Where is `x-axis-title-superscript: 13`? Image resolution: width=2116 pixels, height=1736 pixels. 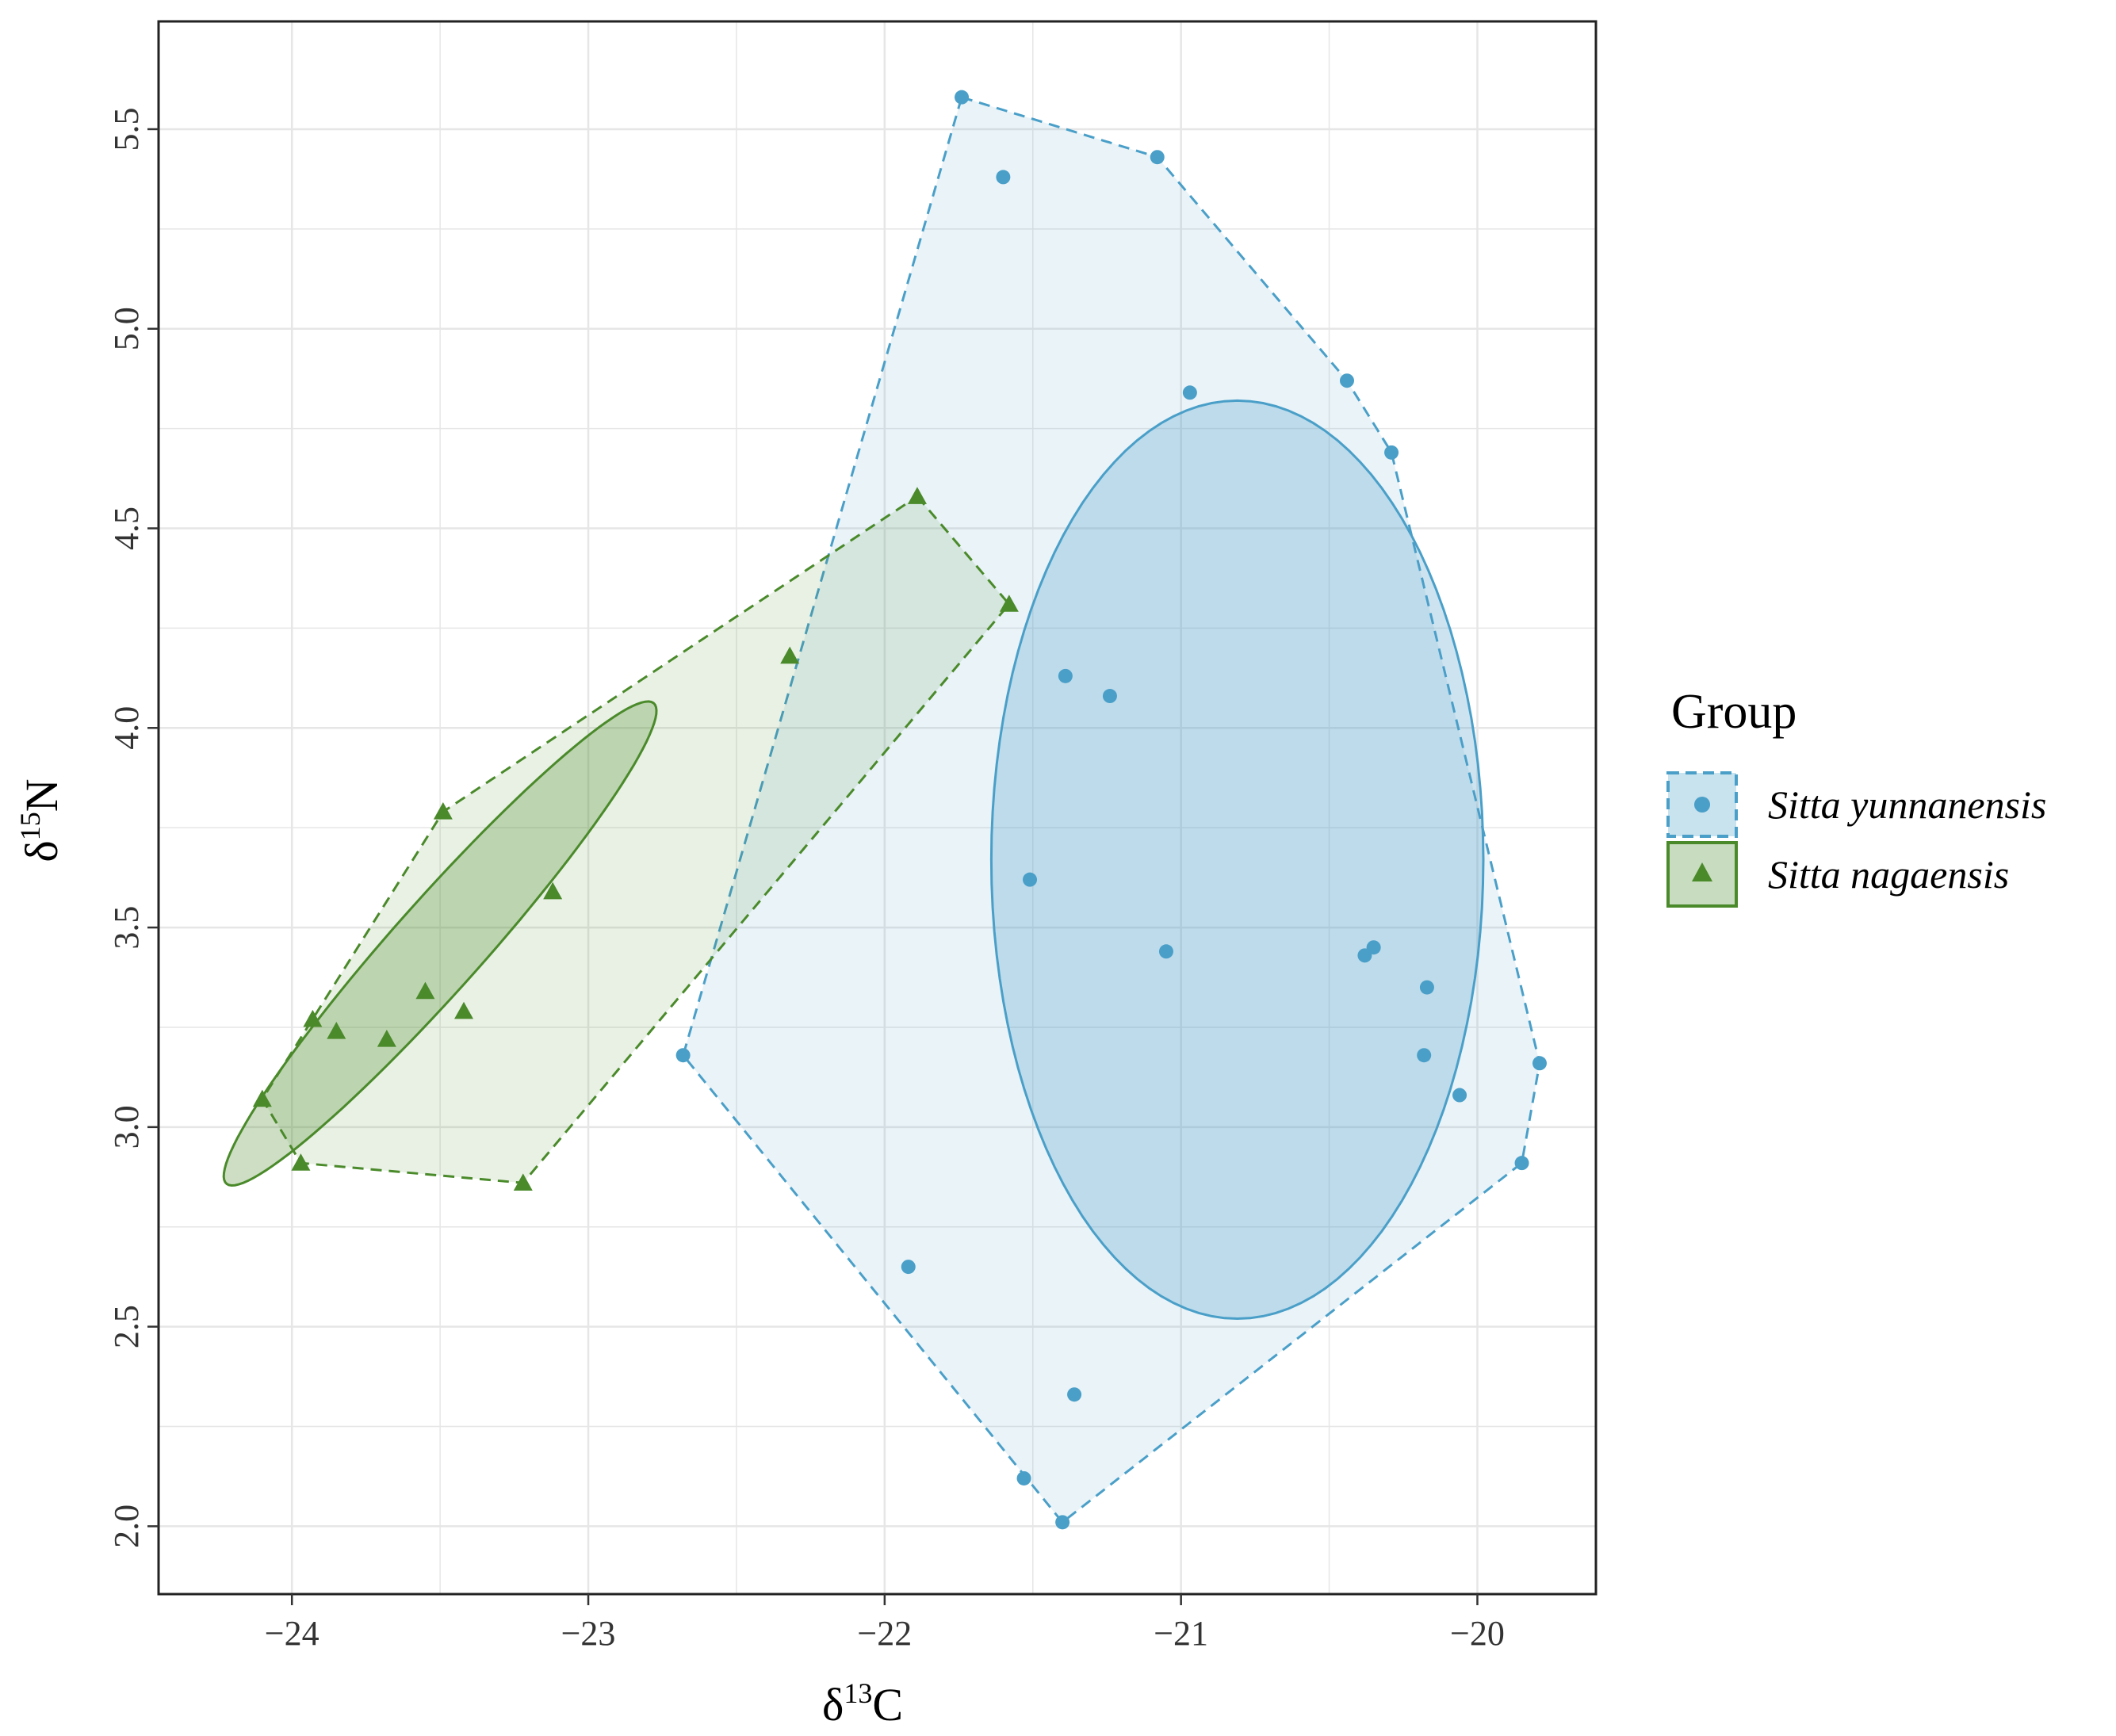
x-axis-title-superscript: 13 is located at coordinates (858, 1693).